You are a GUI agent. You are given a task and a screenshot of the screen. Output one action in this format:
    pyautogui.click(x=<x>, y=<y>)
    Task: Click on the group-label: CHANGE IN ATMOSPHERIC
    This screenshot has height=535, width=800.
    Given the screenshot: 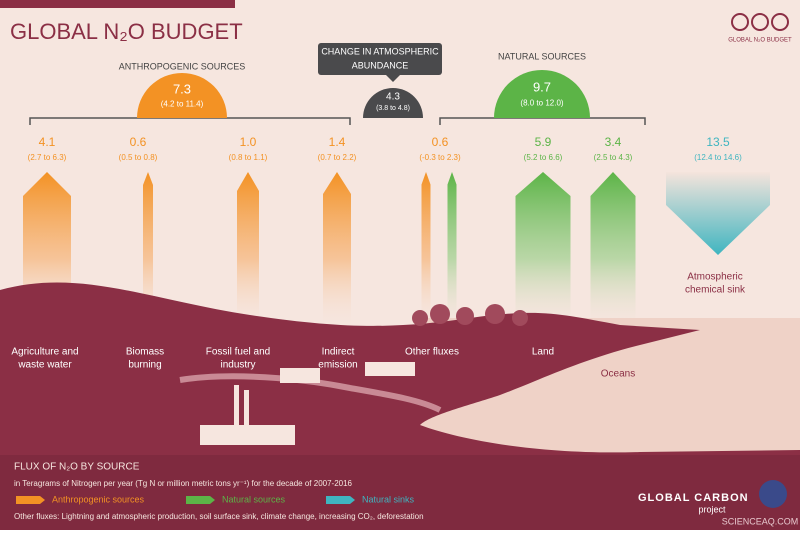 What is the action you would take?
    pyautogui.click(x=380, y=51)
    